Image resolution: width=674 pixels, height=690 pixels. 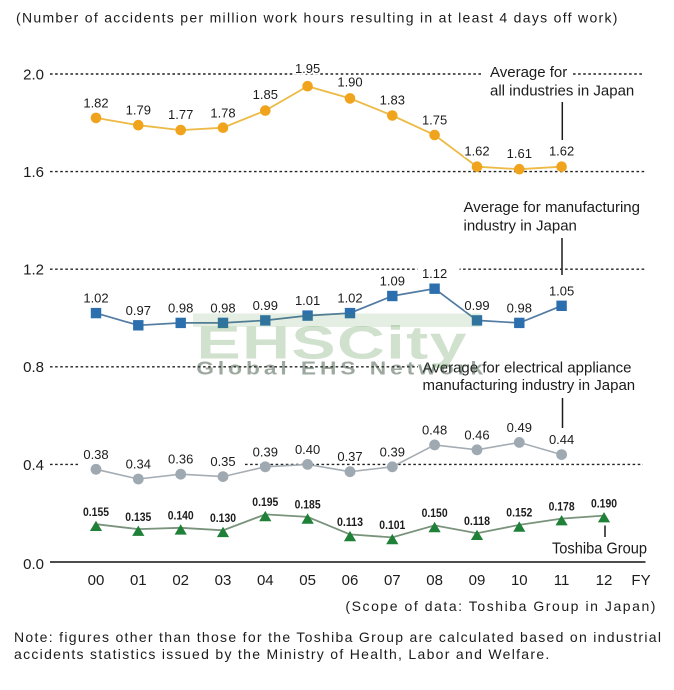 I want to click on svg-text: 1.75, so click(x=434, y=120).